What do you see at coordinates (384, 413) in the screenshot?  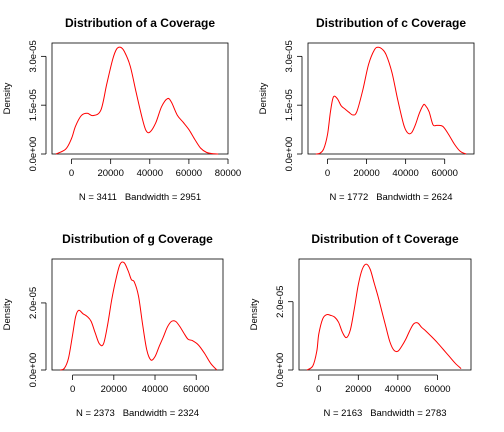 I see `x-axis-label: N = 2163 Bandwidth = 2783` at bounding box center [384, 413].